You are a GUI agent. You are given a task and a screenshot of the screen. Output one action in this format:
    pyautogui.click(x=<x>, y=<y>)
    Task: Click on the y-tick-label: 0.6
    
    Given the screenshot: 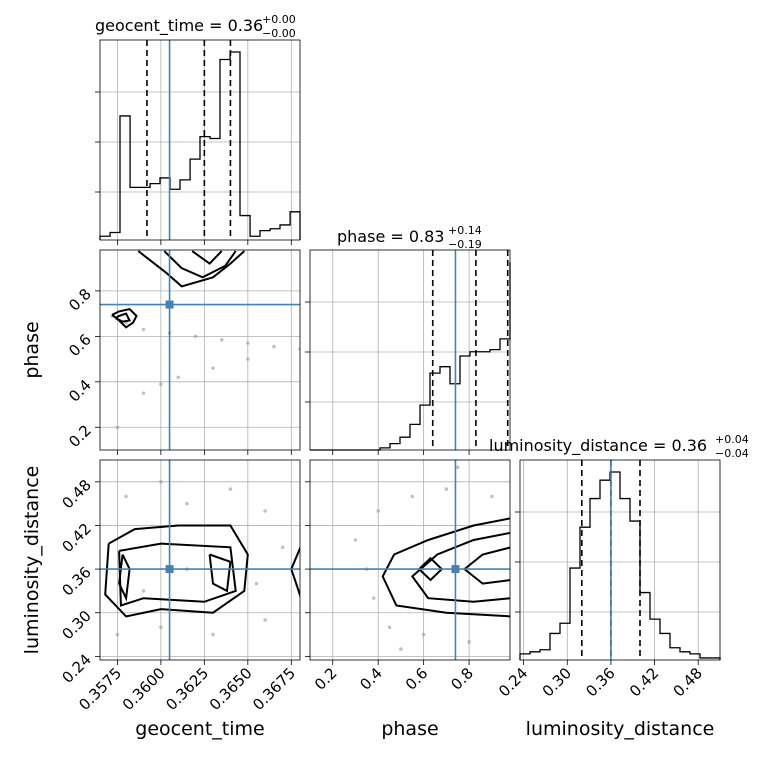 What is the action you would take?
    pyautogui.click(x=80, y=345)
    